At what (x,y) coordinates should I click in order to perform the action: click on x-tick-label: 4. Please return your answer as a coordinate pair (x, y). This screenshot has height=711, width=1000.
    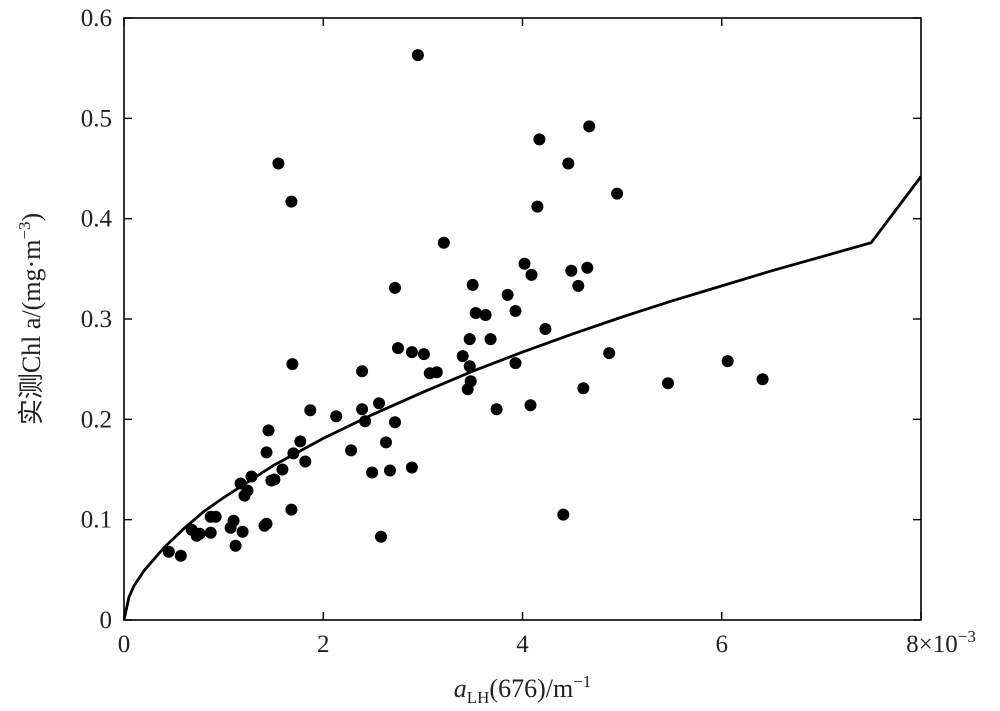
    Looking at the image, I should click on (522, 644).